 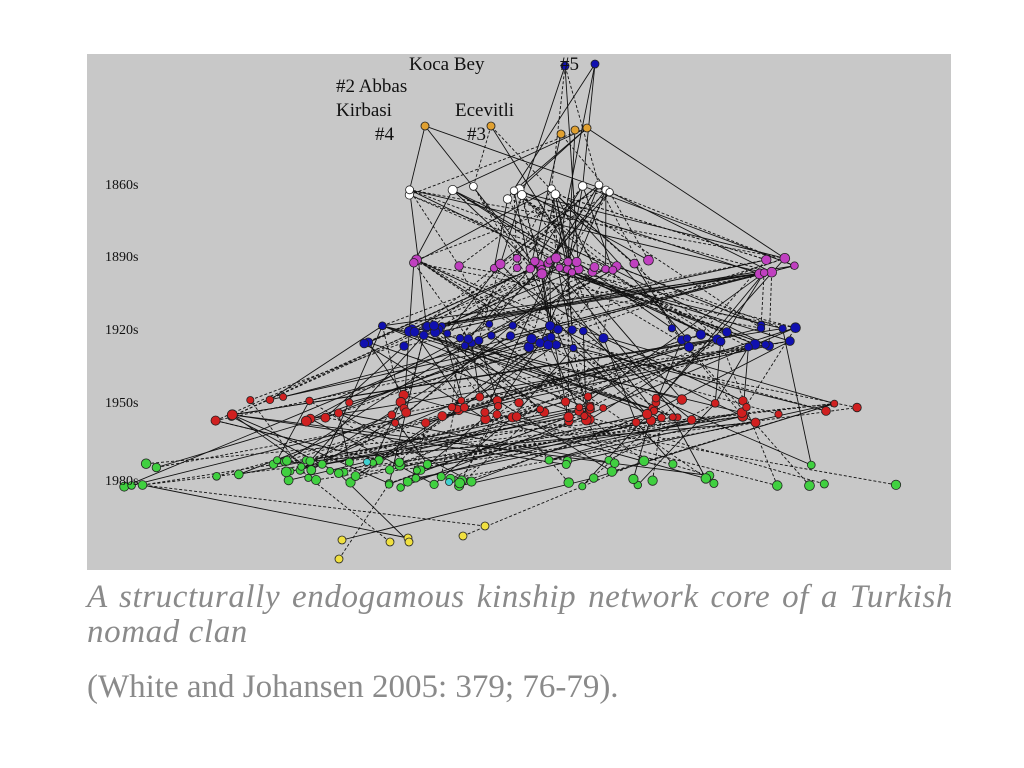 I want to click on descendant-node, so click(x=409, y=542).